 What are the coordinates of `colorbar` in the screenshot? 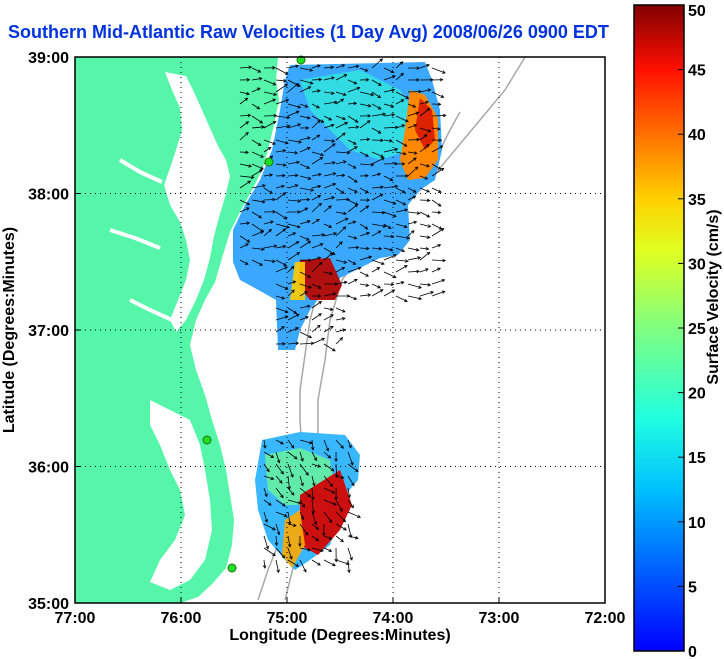 It's located at (659, 328).